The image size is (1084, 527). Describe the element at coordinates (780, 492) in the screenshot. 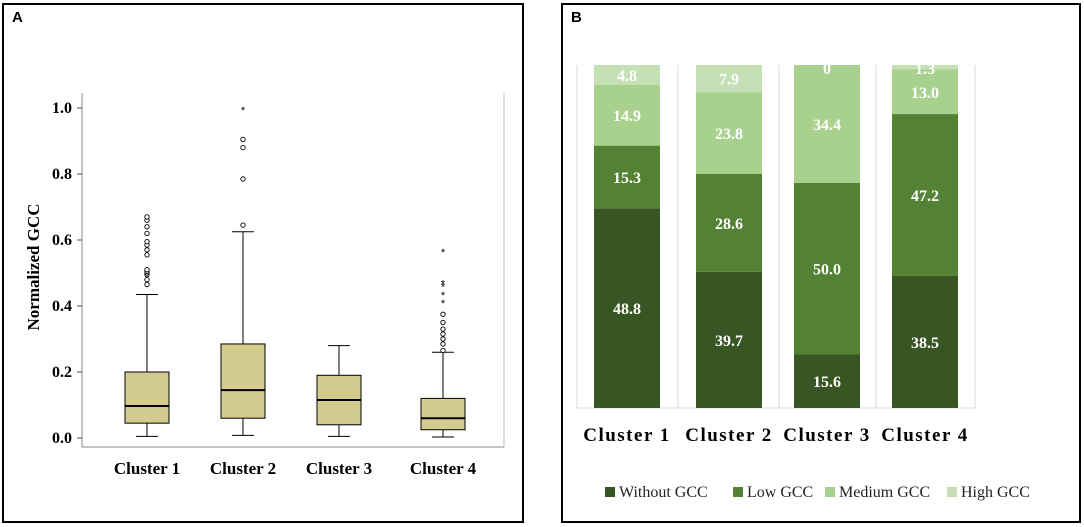

I see `legend-label: Low GCC` at that location.